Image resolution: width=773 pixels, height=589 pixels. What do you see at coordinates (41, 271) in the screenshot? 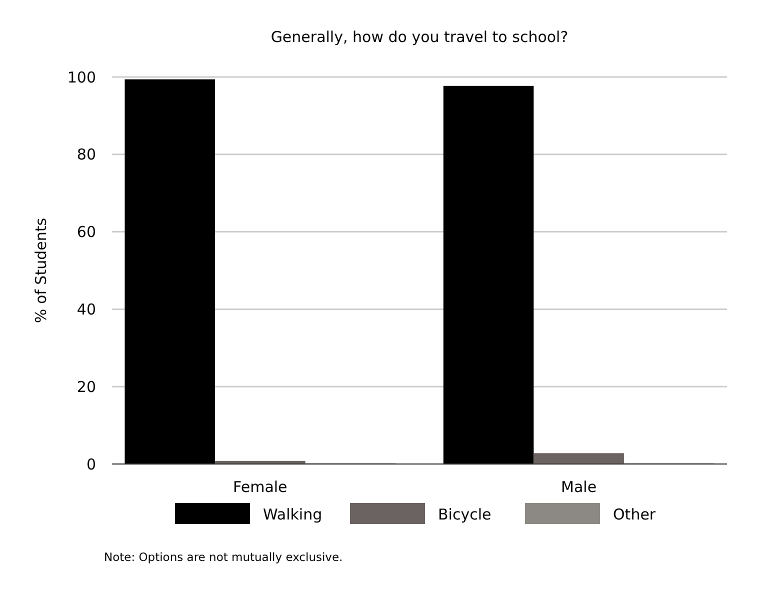
I see `y-axis-title: % of Students` at bounding box center [41, 271].